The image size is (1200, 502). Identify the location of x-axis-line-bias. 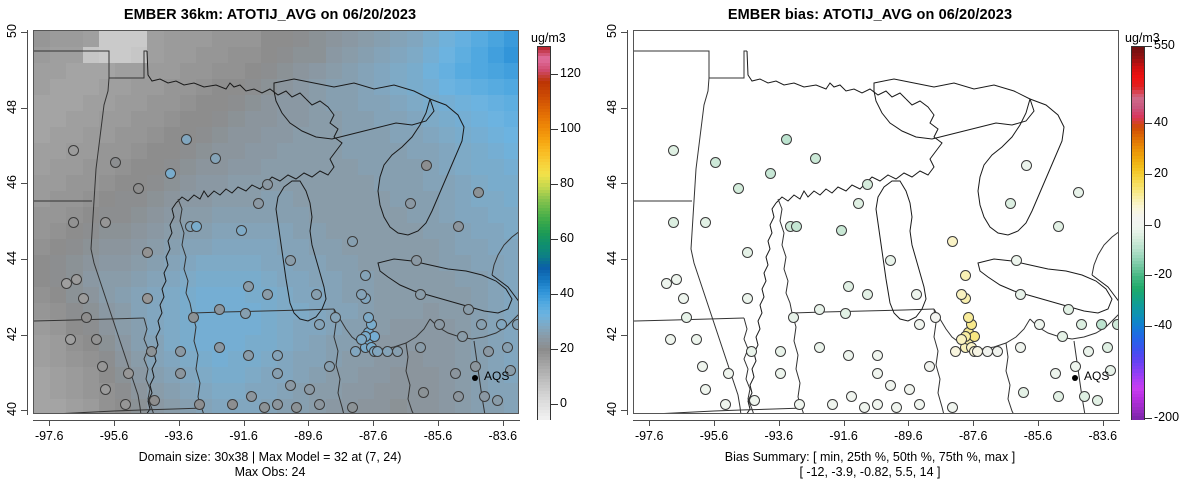
(876, 420).